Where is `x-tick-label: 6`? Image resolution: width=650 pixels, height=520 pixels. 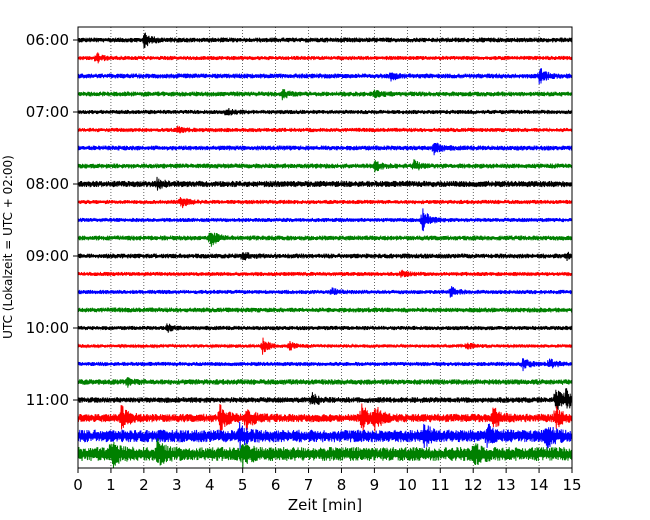 x-tick-label: 6 is located at coordinates (276, 485).